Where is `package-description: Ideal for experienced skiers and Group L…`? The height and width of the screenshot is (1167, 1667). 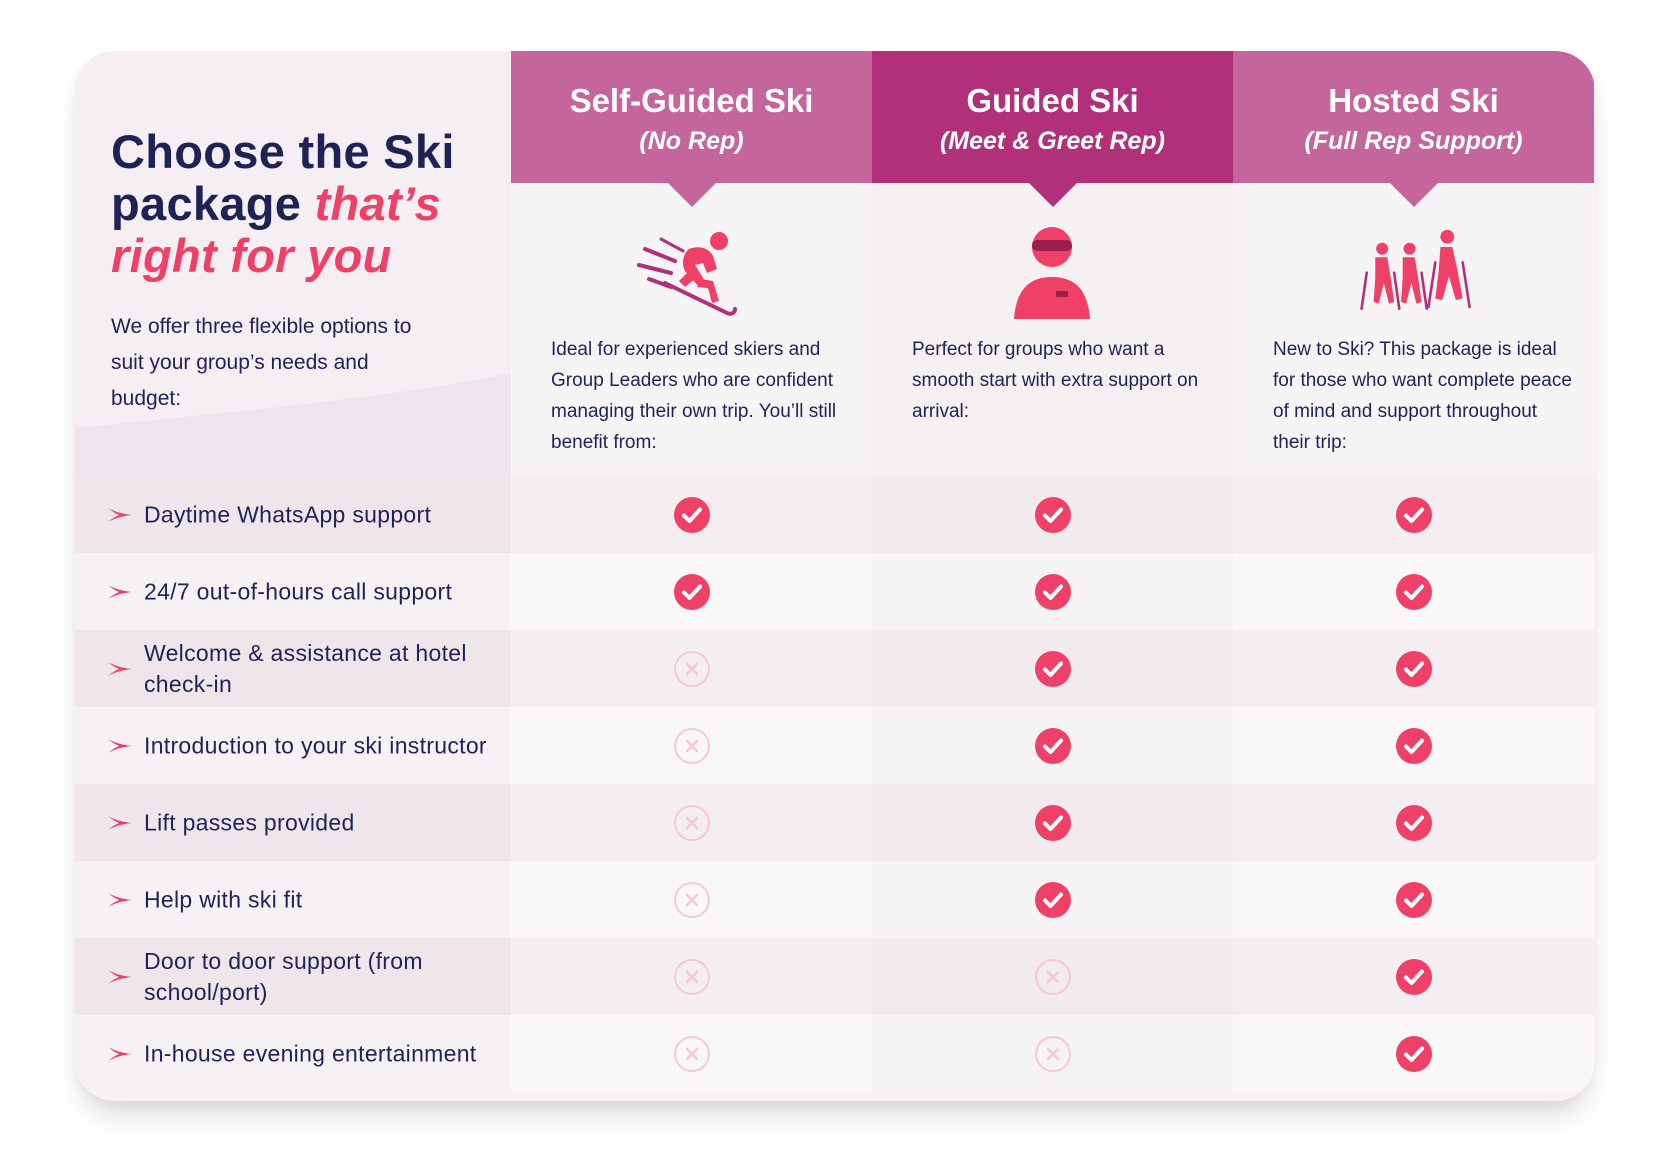 package-description: Ideal for experienced skiers and Group L… is located at coordinates (694, 396).